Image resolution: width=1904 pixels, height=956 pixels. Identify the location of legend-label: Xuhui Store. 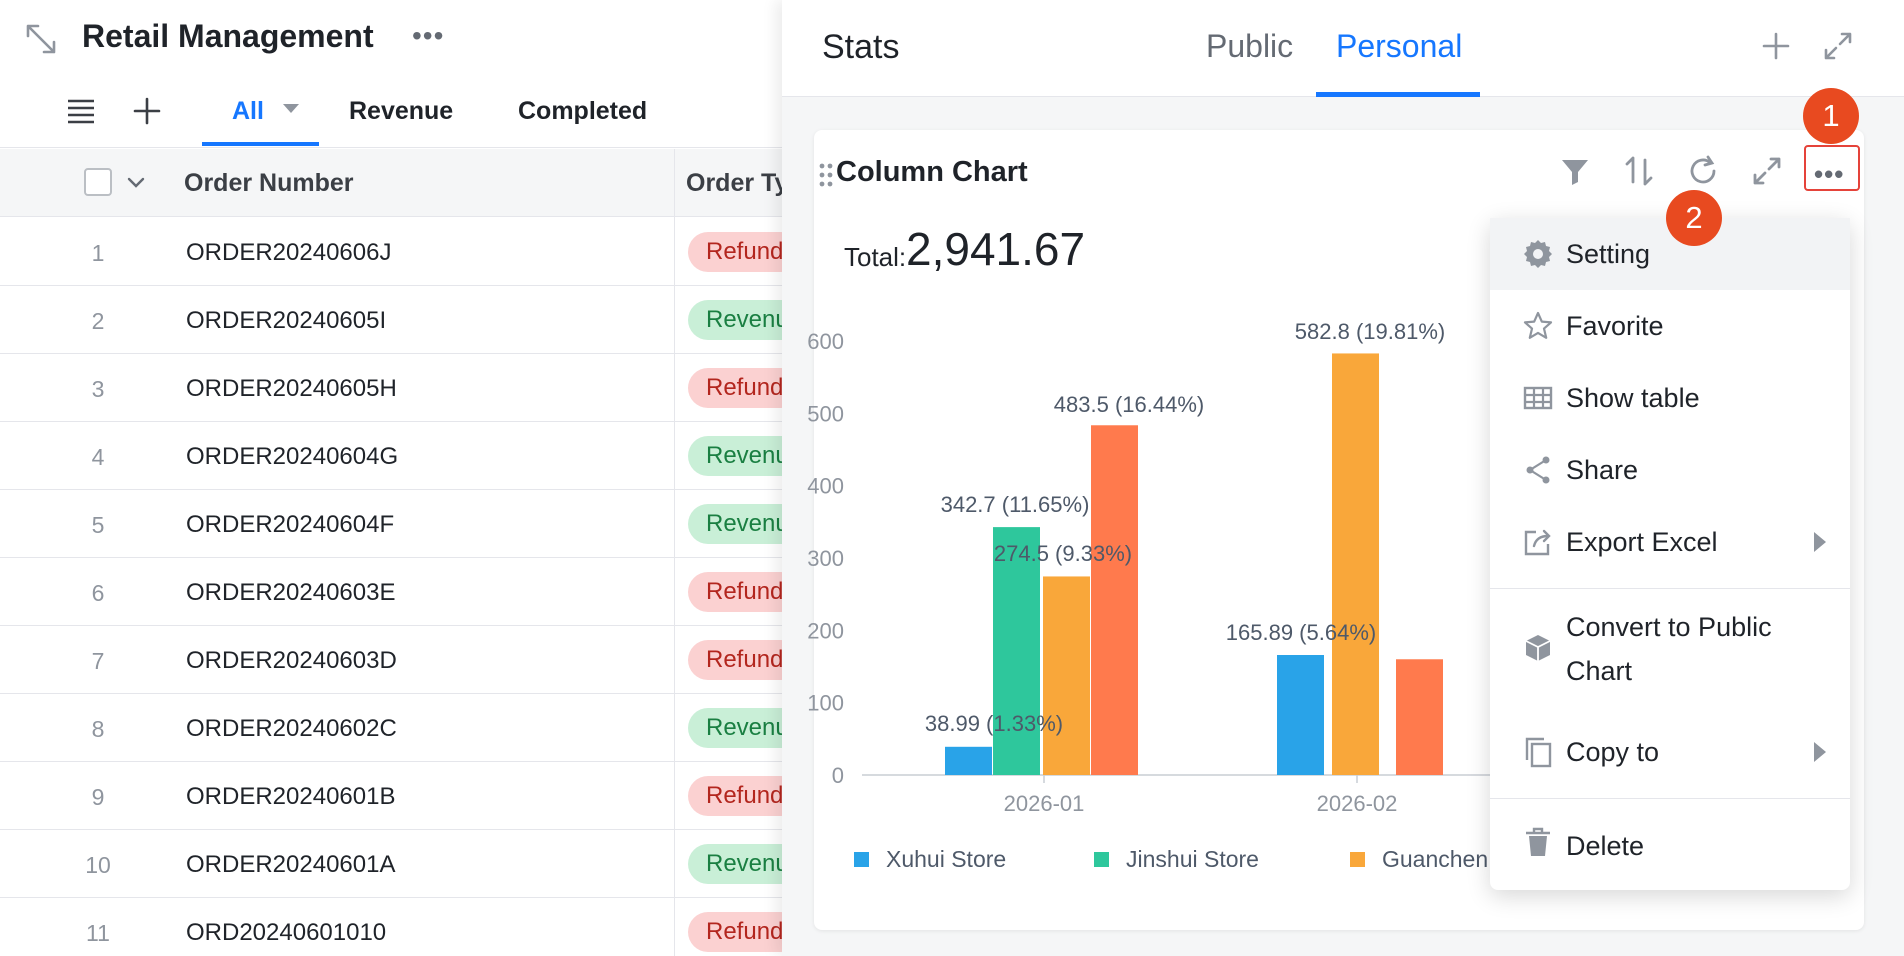
(946, 859).